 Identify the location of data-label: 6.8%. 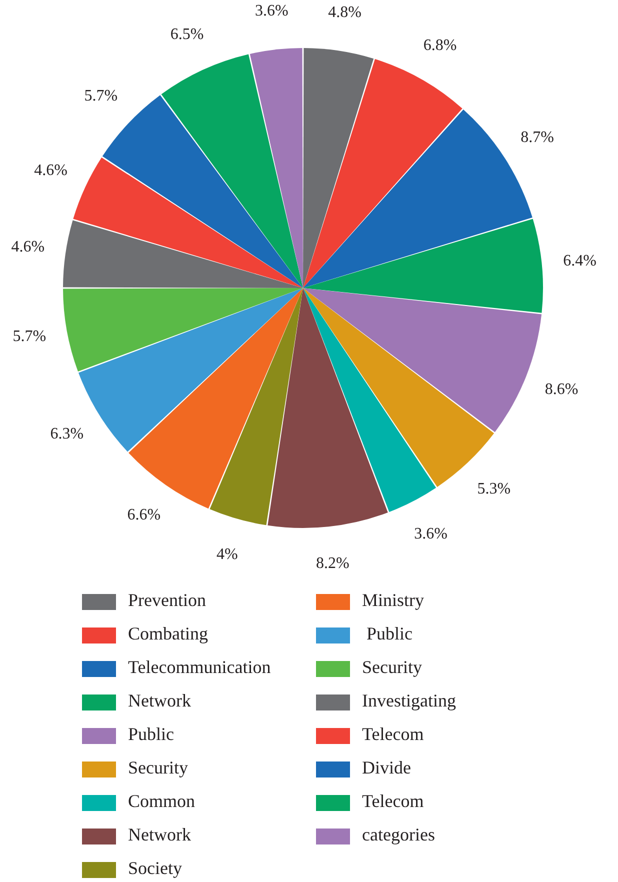
(440, 45).